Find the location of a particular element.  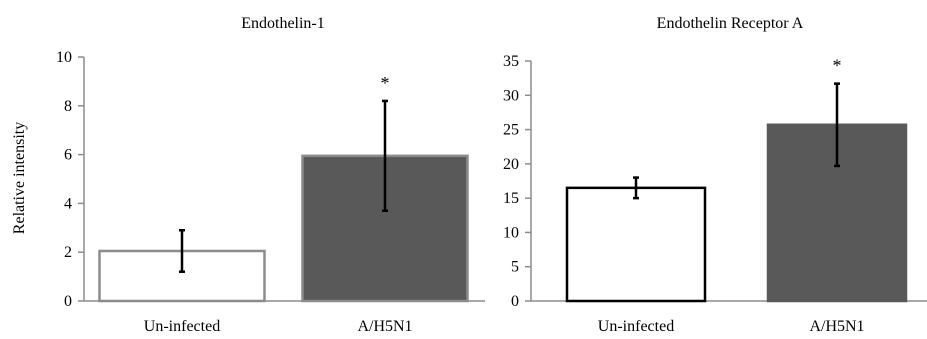

y-tick-label: 20 is located at coordinates (511, 164).